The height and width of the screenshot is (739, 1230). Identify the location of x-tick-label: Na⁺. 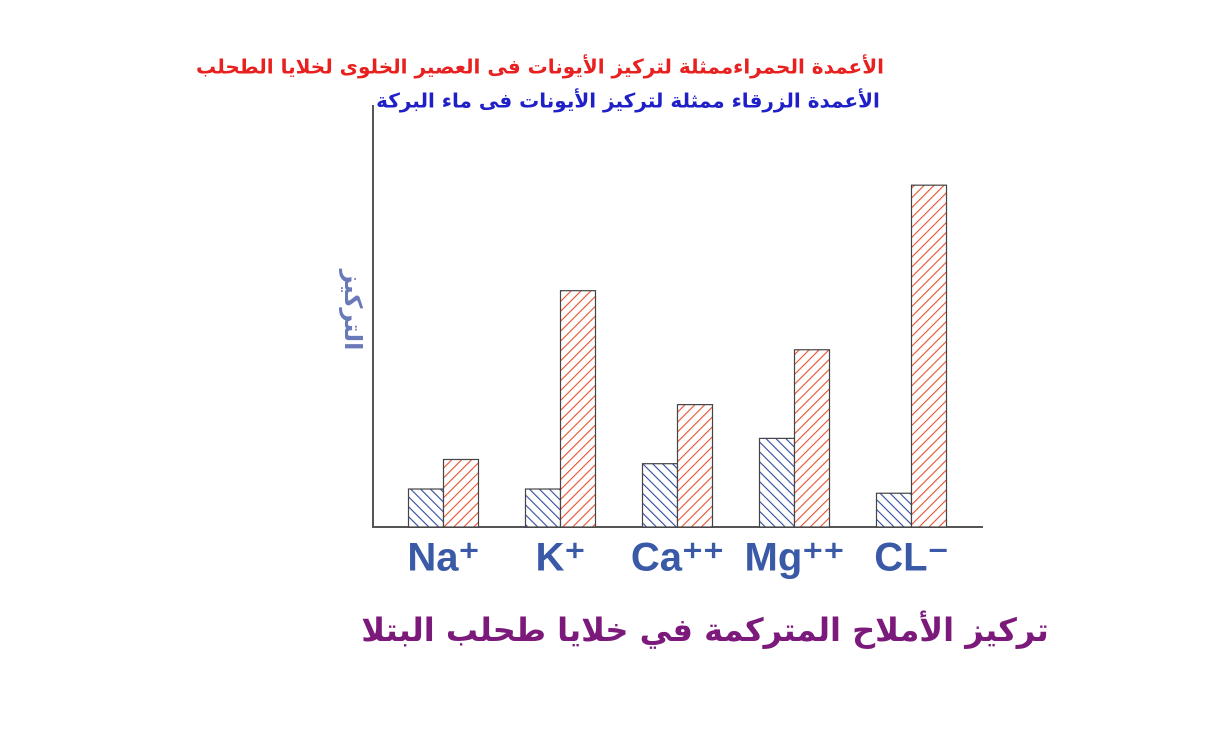
(443, 558).